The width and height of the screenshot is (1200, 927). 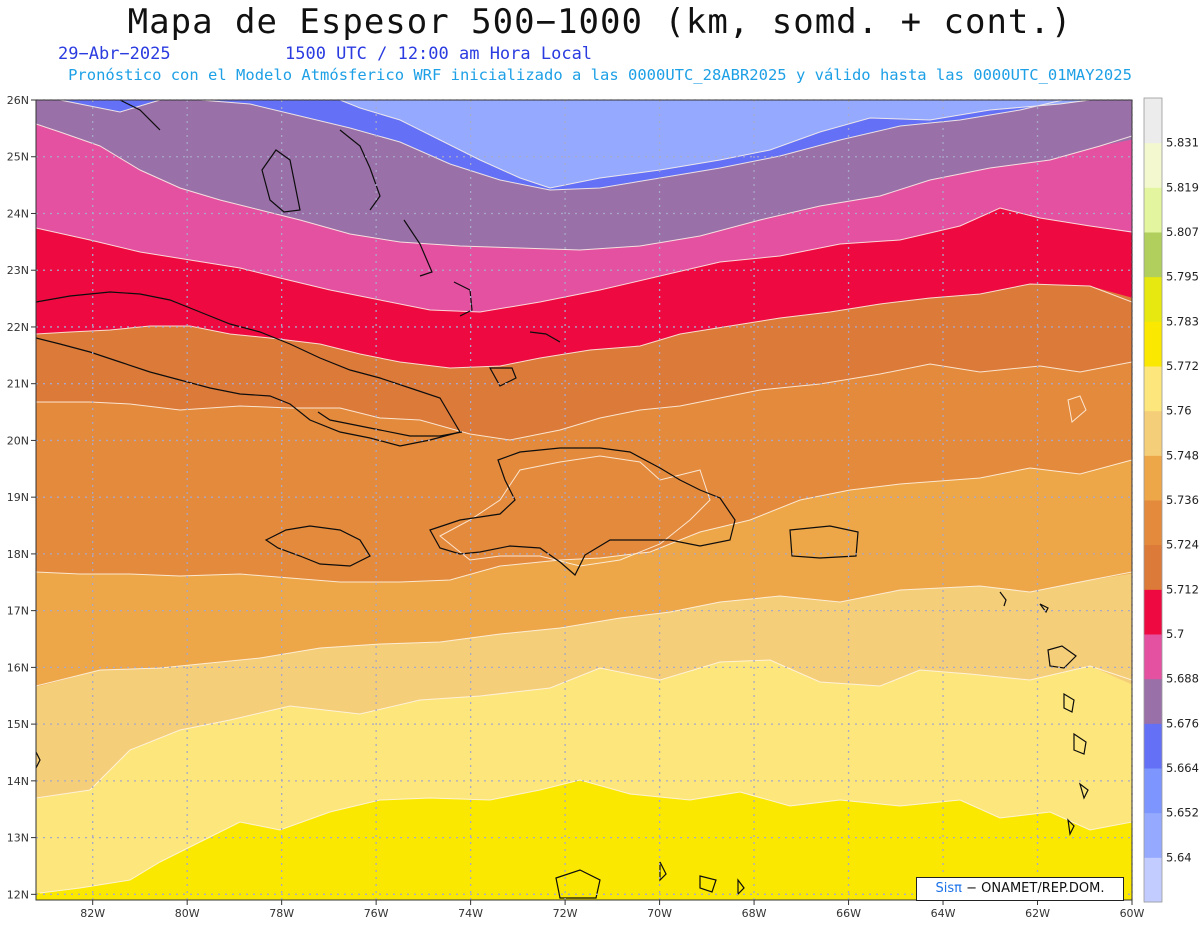 I want to click on cuba-coast, so click(x=248, y=369).